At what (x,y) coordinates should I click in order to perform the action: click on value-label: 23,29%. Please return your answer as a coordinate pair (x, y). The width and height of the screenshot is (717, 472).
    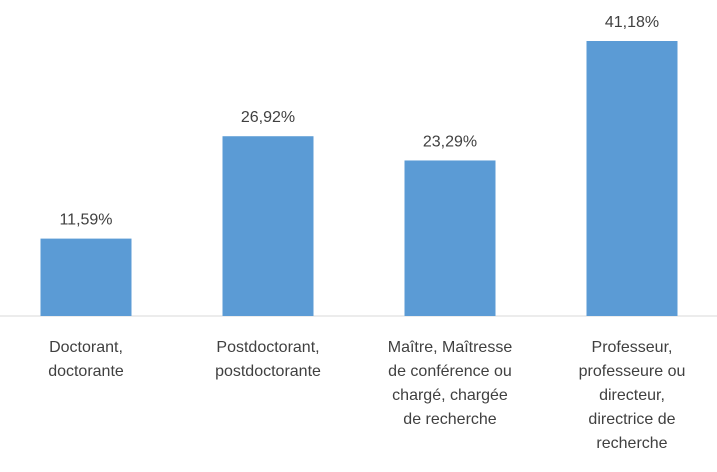
    Looking at the image, I should click on (450, 141).